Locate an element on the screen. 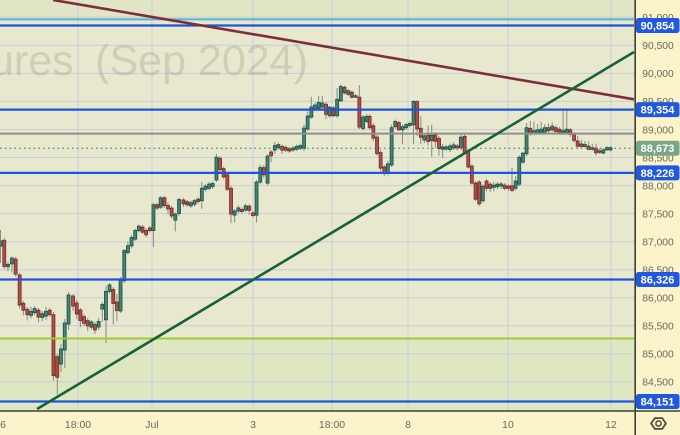  svg-text: 86,500 is located at coordinates (658, 271).